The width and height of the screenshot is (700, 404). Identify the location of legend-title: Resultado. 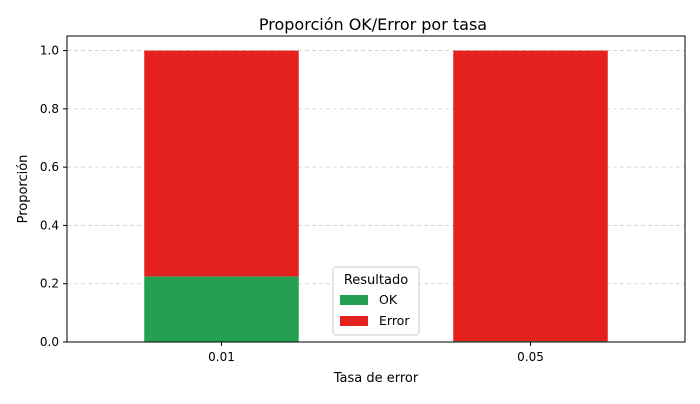
(376, 280).